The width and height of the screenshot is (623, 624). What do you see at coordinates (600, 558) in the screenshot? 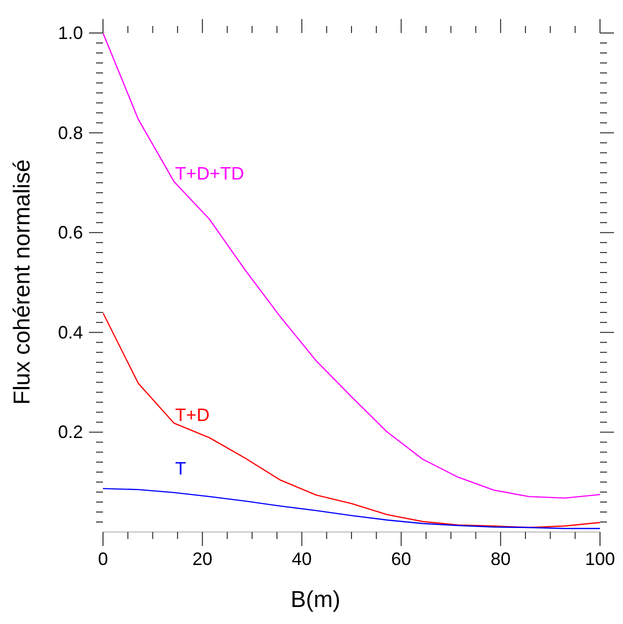
I see `x-tick-label: 100` at bounding box center [600, 558].